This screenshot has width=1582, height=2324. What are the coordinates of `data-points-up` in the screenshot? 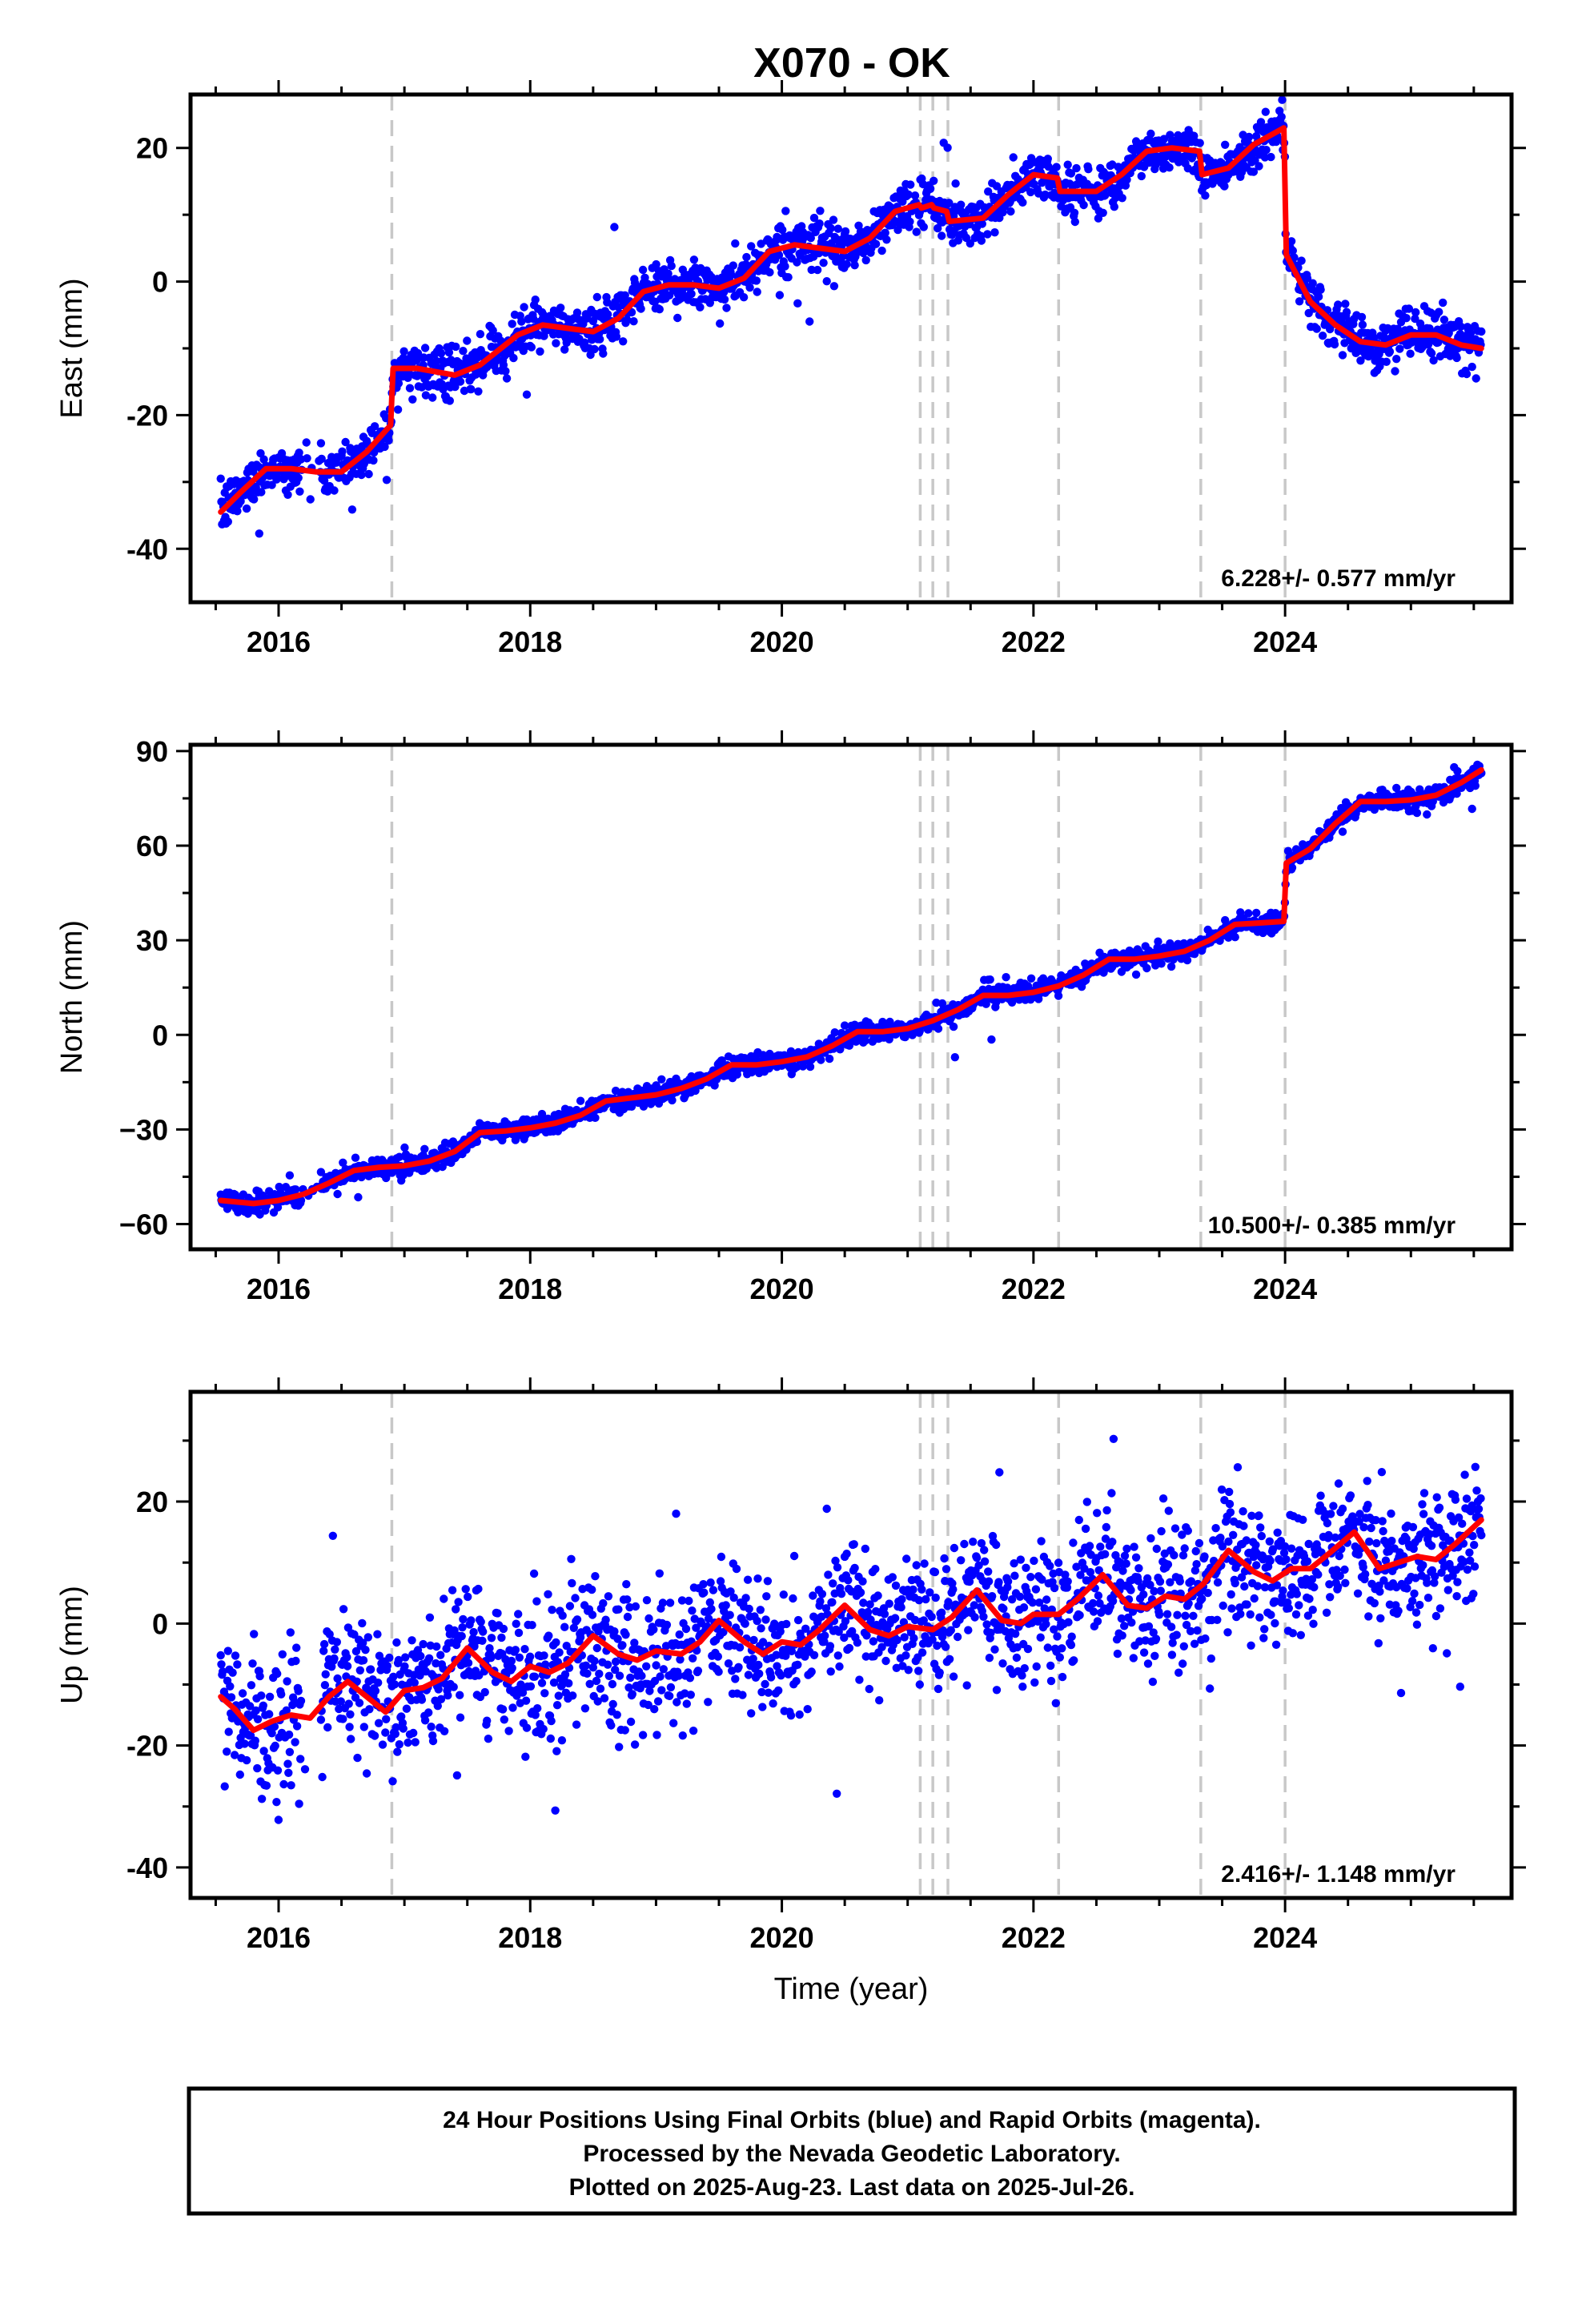 It's located at (851, 1629).